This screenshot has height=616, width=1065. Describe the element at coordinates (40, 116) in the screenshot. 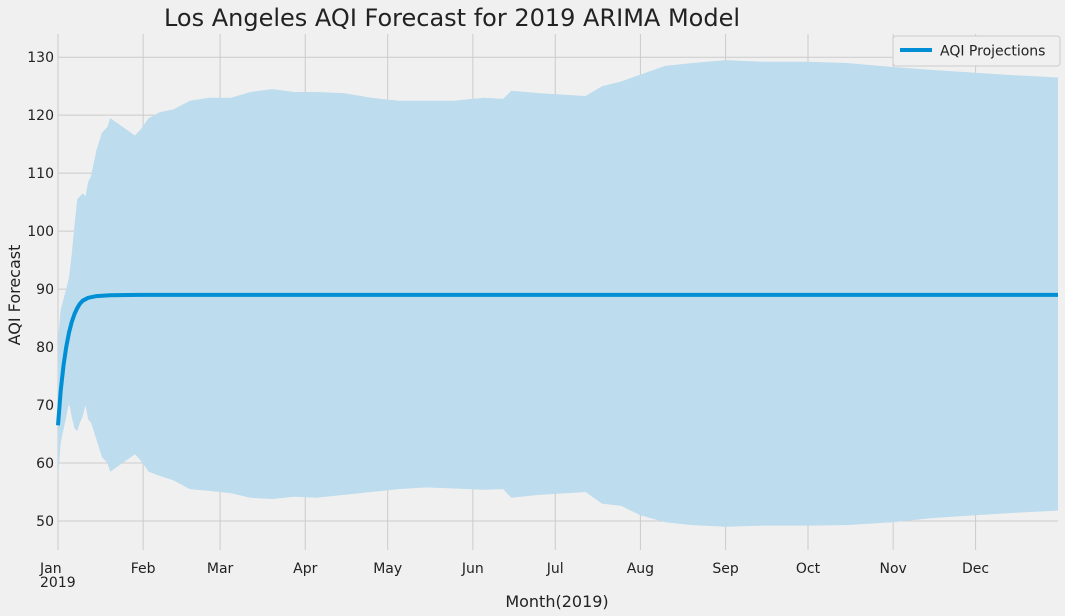

I see `y-tick-label-120: 120` at that location.